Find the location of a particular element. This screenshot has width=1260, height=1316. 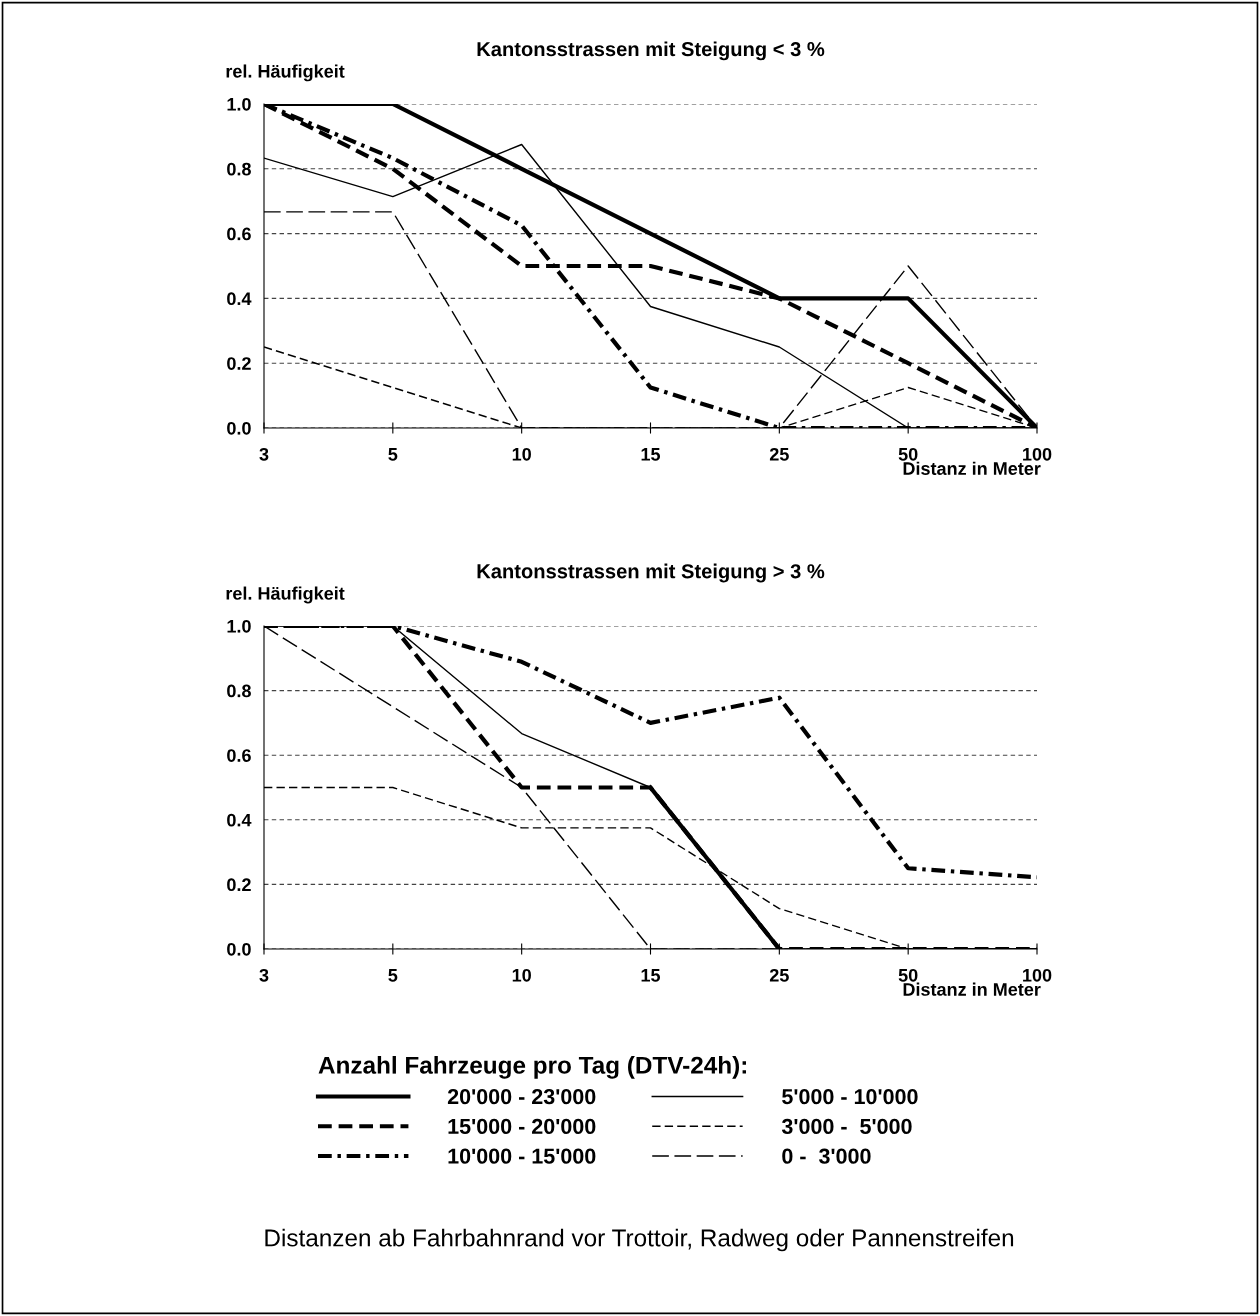

legend-label: 15'000 - 20'000 is located at coordinates (522, 1126).